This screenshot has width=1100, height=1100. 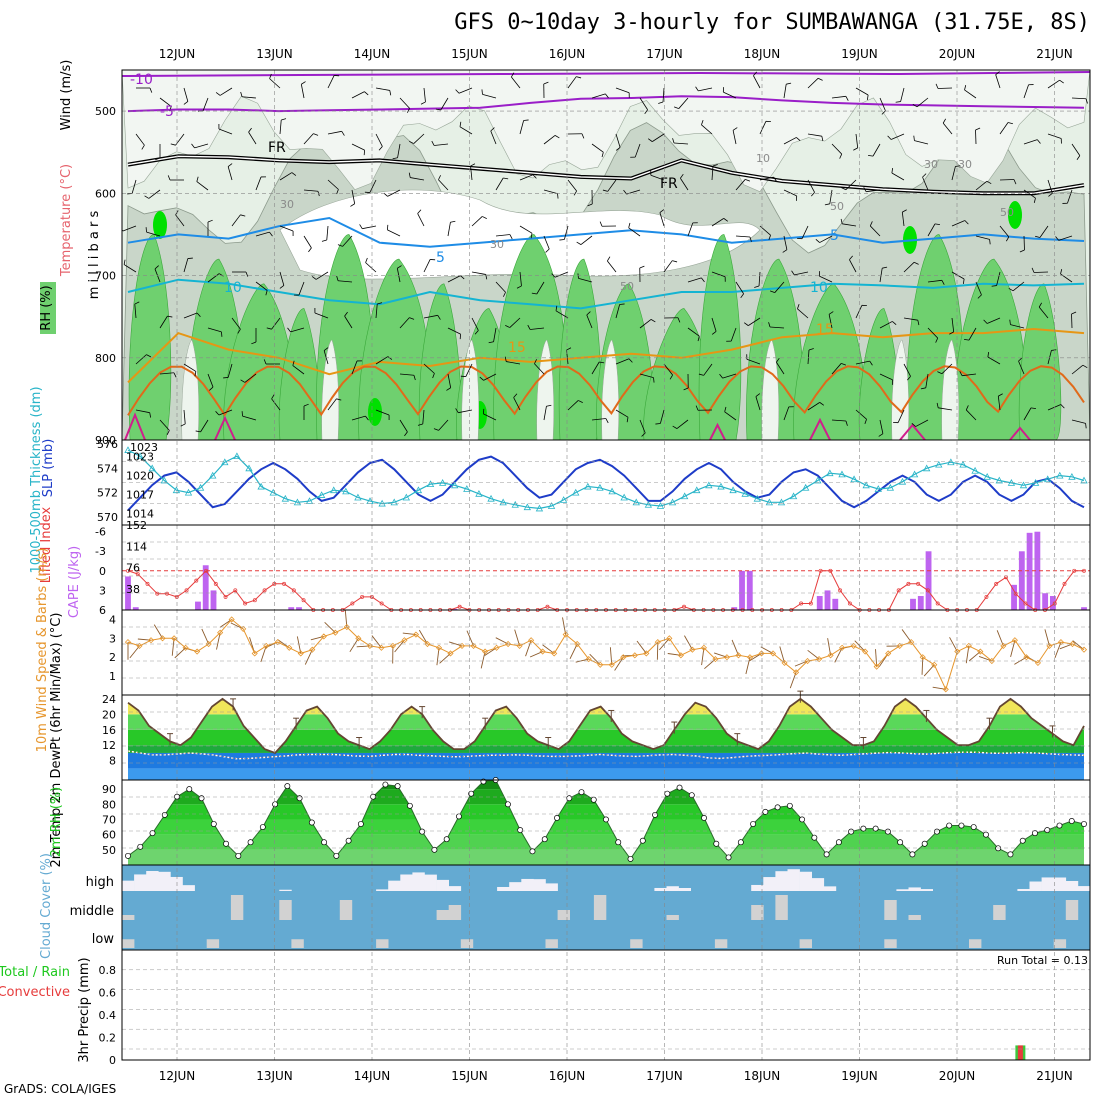 I want to click on rh-band, so click(x=606, y=842).